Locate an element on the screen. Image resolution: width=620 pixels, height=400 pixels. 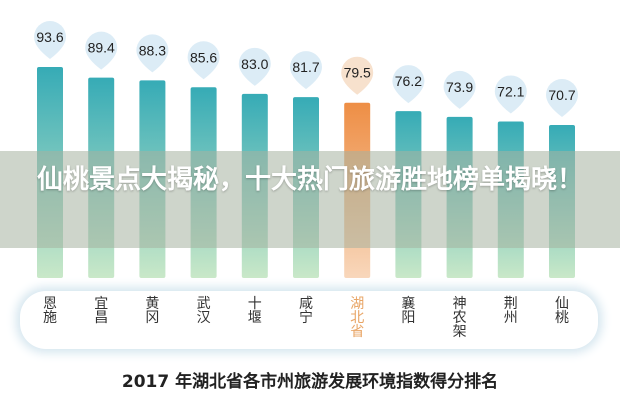
value-label: 83.0 is located at coordinates (254, 64).